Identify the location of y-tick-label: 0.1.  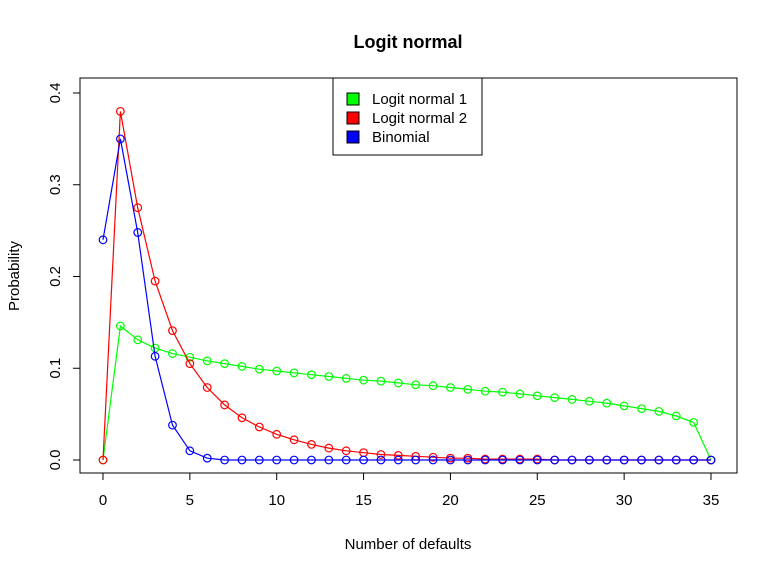
(55, 368).